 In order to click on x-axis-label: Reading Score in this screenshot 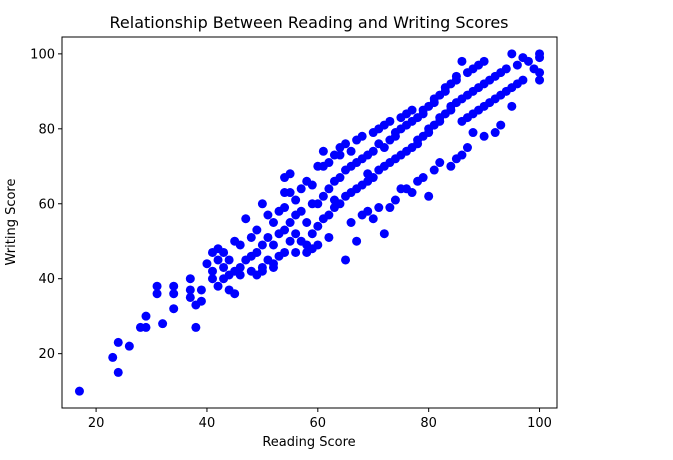, I will do `click(308, 442)`.